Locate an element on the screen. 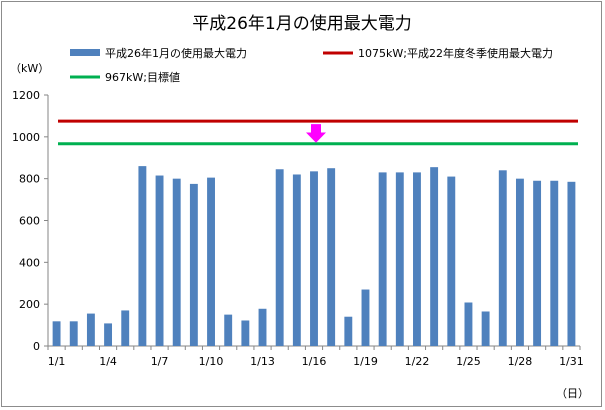 This screenshot has height=410, width=605. y-tick-label: 800 is located at coordinates (29, 179).